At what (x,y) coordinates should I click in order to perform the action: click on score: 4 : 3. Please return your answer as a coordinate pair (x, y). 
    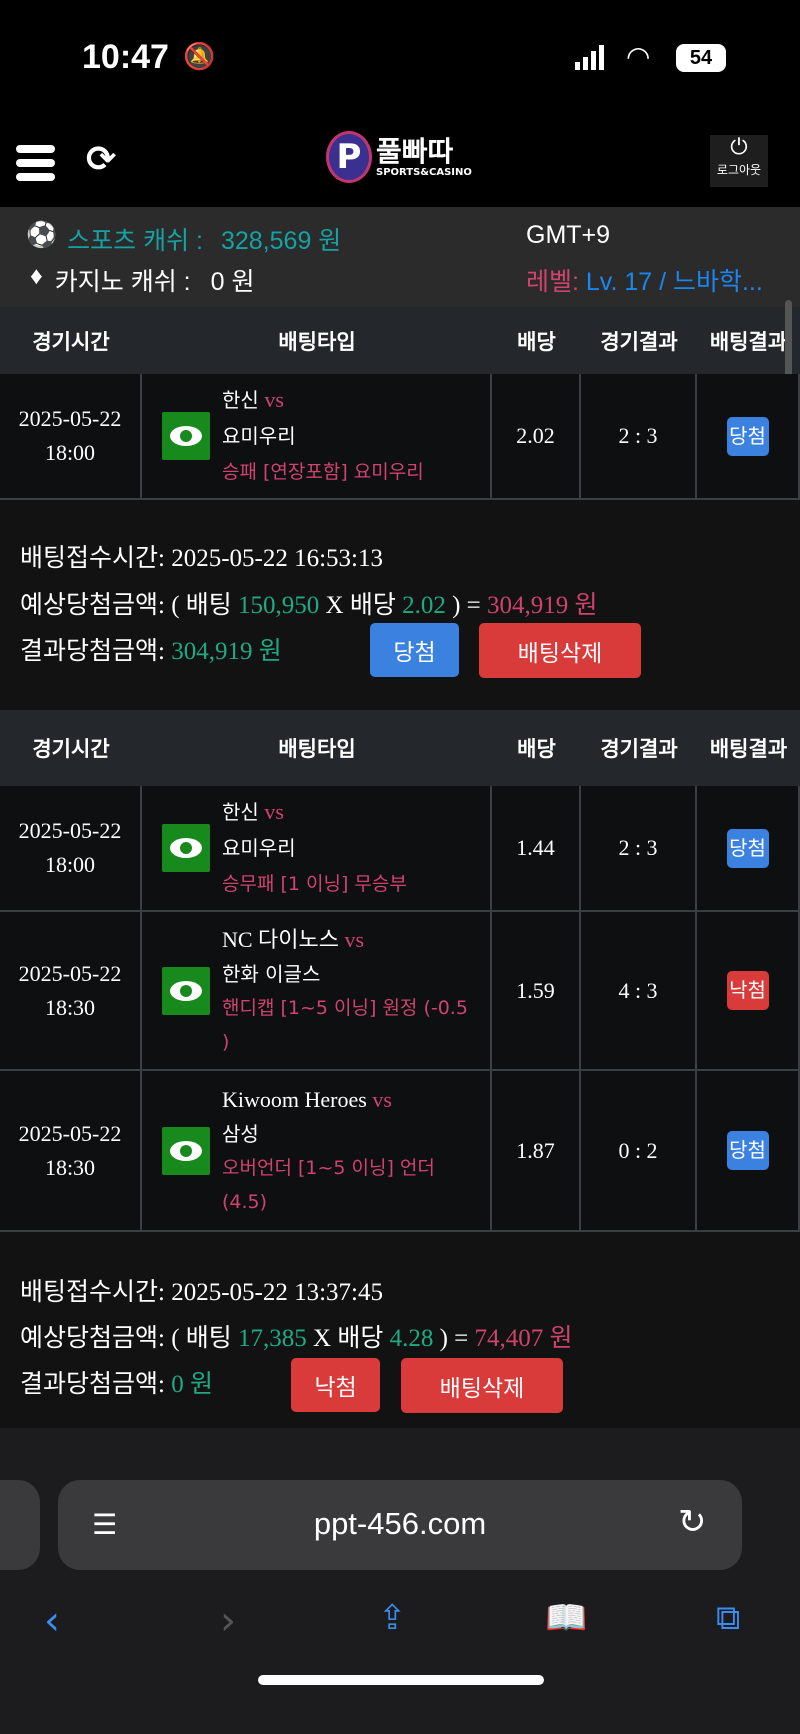
    Looking at the image, I should click on (639, 990).